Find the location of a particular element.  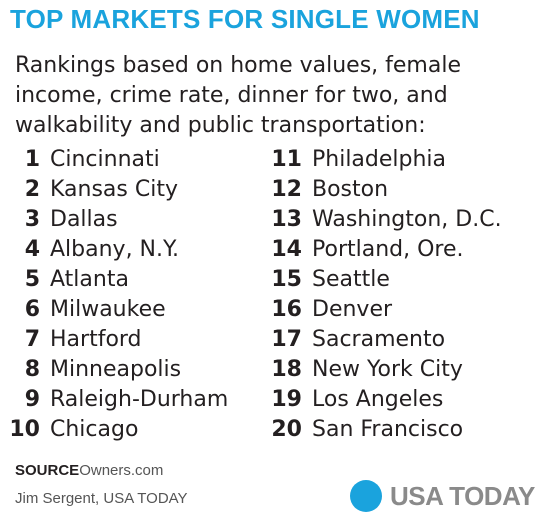

city-name: Chicago is located at coordinates (94, 429).